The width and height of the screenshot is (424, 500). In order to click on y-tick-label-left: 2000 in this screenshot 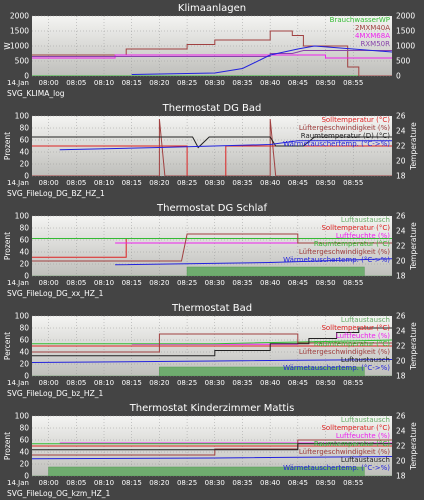, I will do `click(19, 16)`.